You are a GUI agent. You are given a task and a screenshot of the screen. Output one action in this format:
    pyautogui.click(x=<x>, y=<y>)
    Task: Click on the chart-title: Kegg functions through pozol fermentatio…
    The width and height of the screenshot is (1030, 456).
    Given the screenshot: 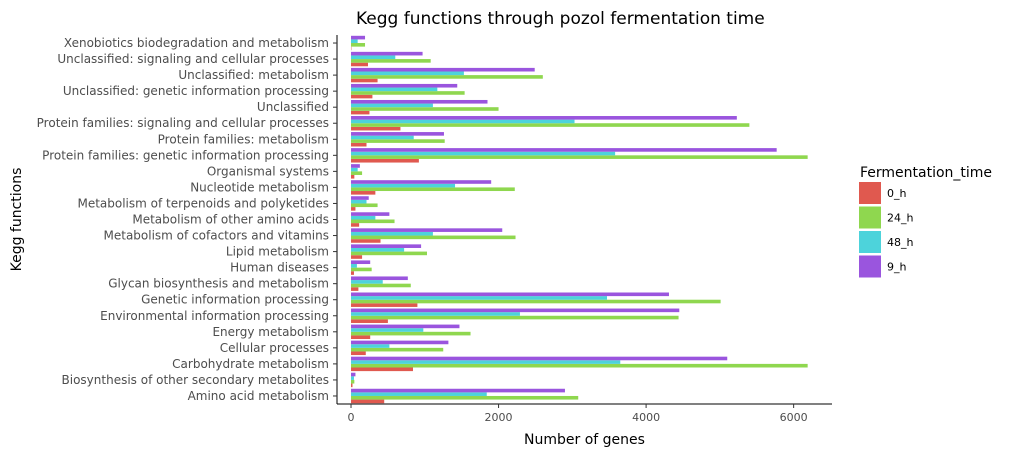 What is the action you would take?
    pyautogui.click(x=560, y=19)
    